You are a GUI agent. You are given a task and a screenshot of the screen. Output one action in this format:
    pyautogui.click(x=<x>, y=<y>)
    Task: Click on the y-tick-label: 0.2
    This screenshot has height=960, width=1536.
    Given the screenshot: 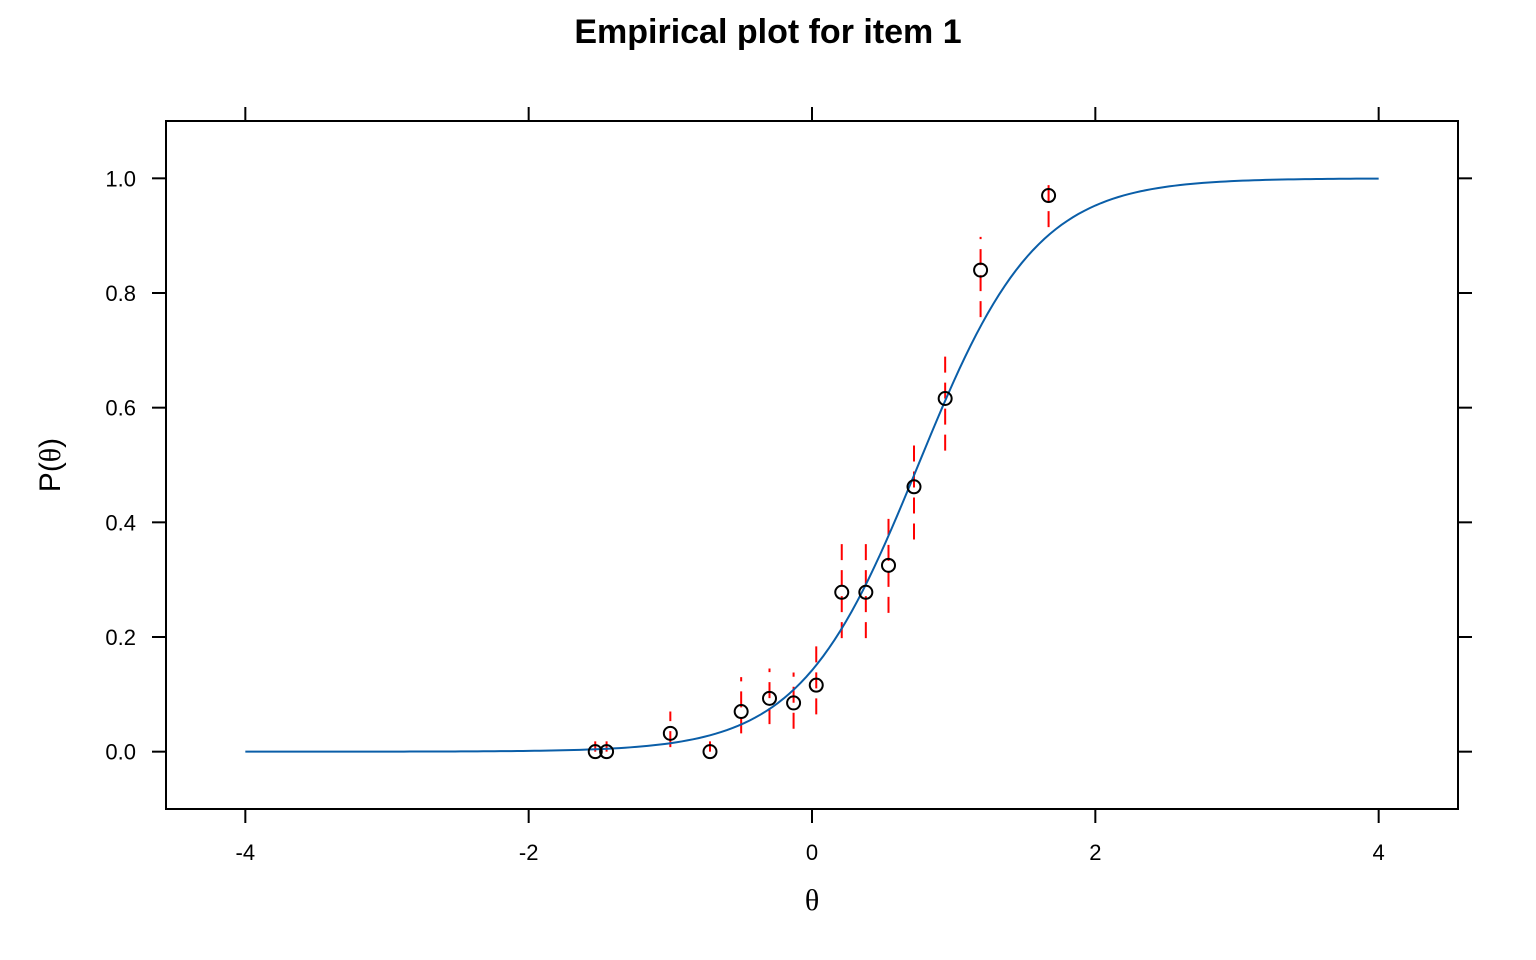 What is the action you would take?
    pyautogui.click(x=120, y=637)
    